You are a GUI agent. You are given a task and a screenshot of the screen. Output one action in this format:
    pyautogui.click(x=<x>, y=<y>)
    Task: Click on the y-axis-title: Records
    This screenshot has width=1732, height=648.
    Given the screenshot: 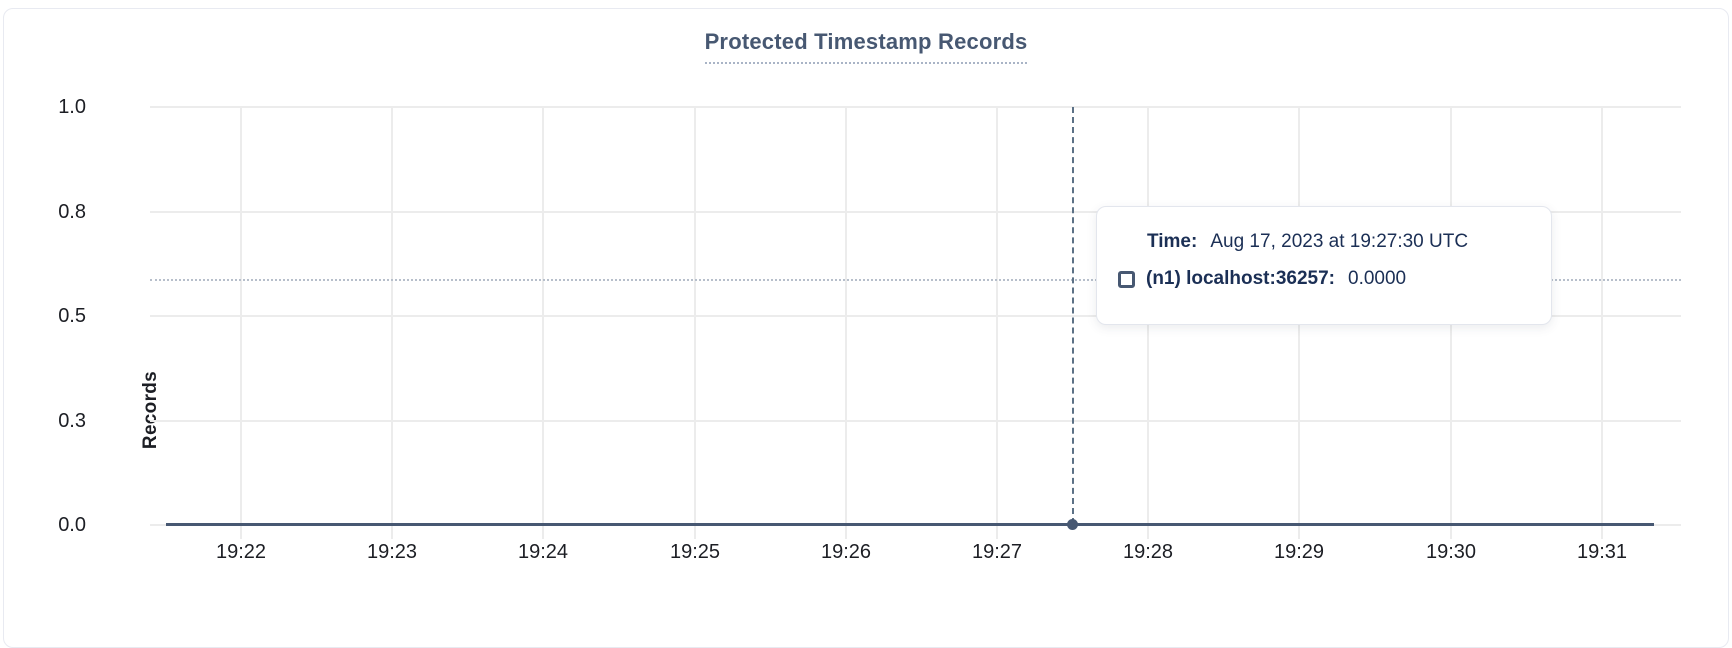 What is the action you would take?
    pyautogui.click(x=150, y=410)
    